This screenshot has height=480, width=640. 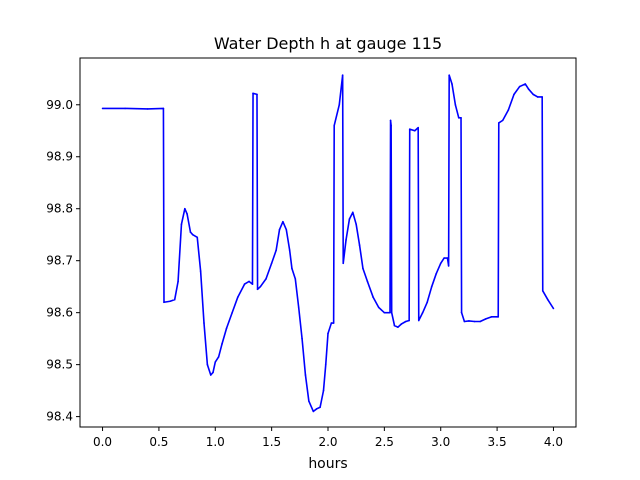 What do you see at coordinates (271, 442) in the screenshot?
I see `x-tick-label: 1.5` at bounding box center [271, 442].